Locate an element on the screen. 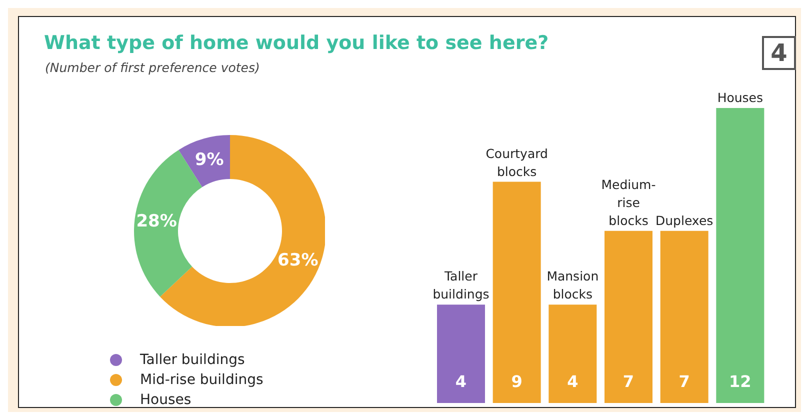 Image resolution: width=809 pixels, height=420 pixels. chart-title: What type of home would you like to see here? is located at coordinates (296, 43).